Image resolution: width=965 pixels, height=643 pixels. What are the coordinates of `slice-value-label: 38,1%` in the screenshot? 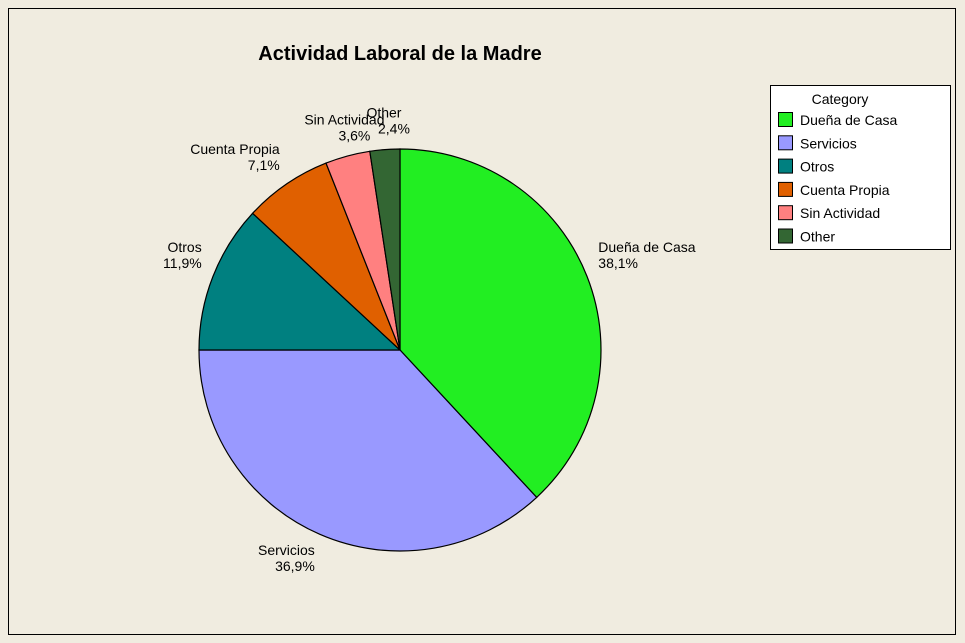 It's located at (618, 263).